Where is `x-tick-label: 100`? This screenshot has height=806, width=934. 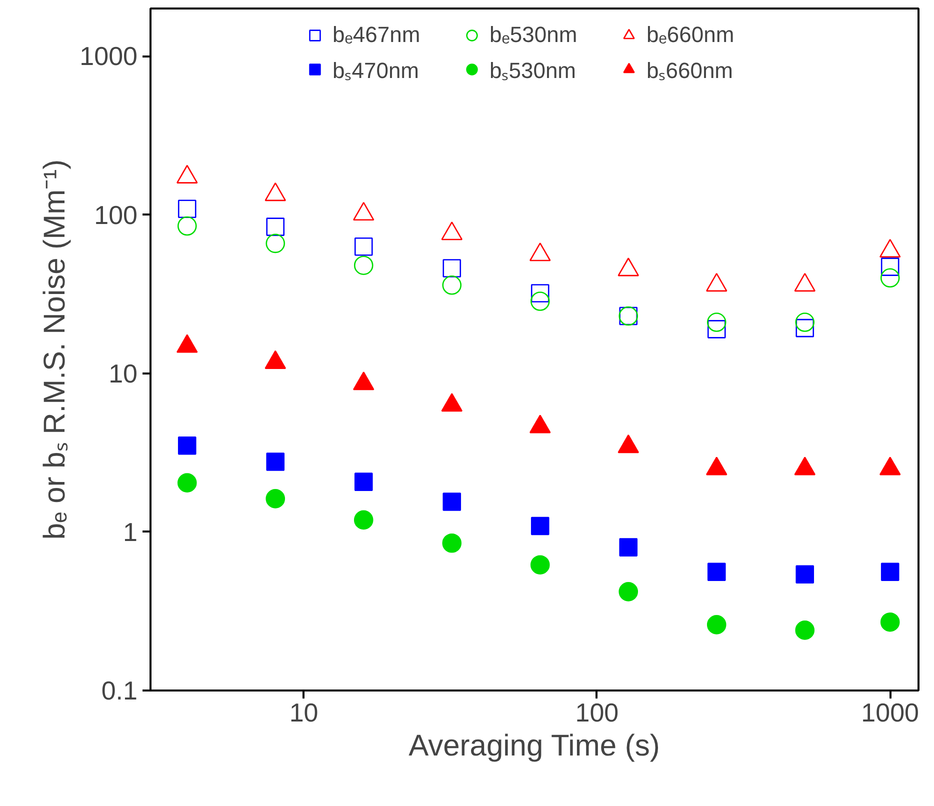 x-tick-label: 100 is located at coordinates (597, 713).